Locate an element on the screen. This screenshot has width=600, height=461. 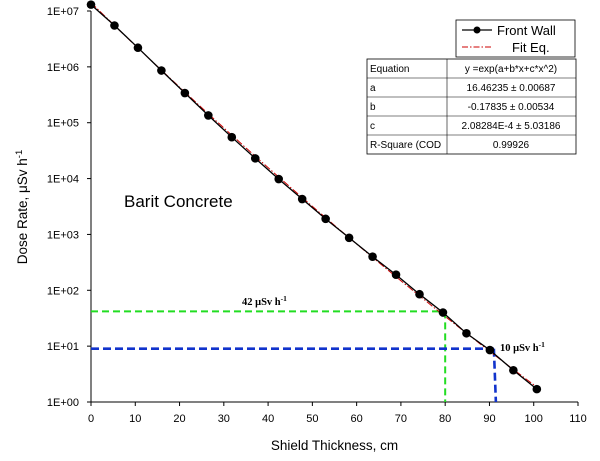
fit-table-key-b: b is located at coordinates (373, 107).